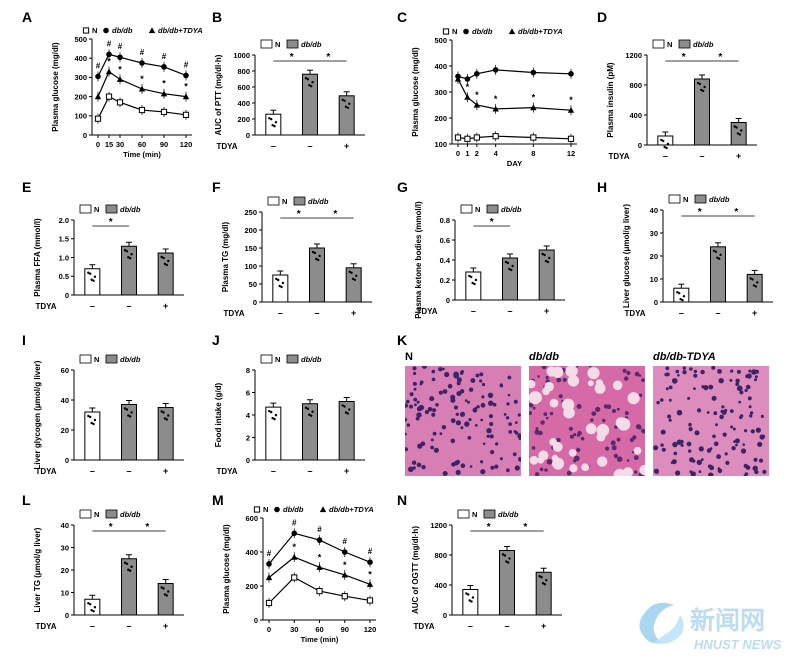 This screenshot has width=800, height=660. I want to click on legend-label: db/db+TDYA, so click(540, 31).